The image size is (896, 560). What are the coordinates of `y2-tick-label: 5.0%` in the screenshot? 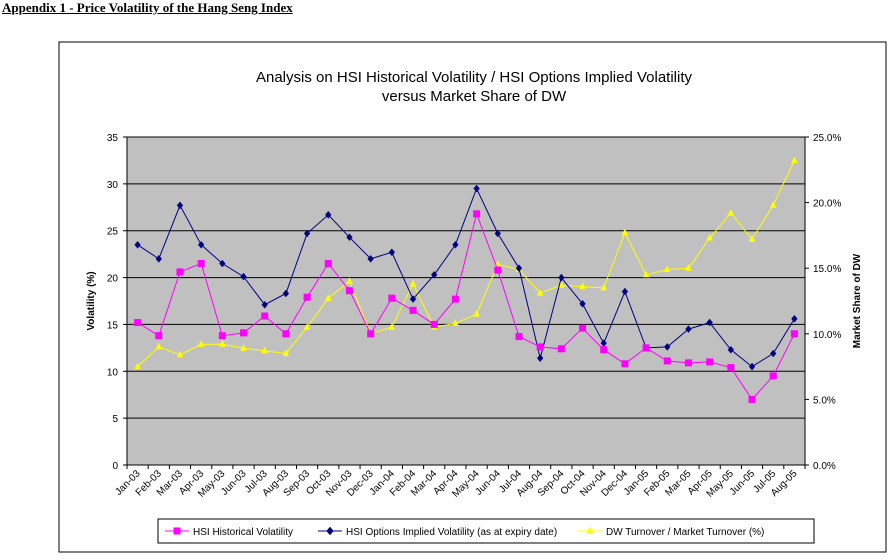 It's located at (824, 400).